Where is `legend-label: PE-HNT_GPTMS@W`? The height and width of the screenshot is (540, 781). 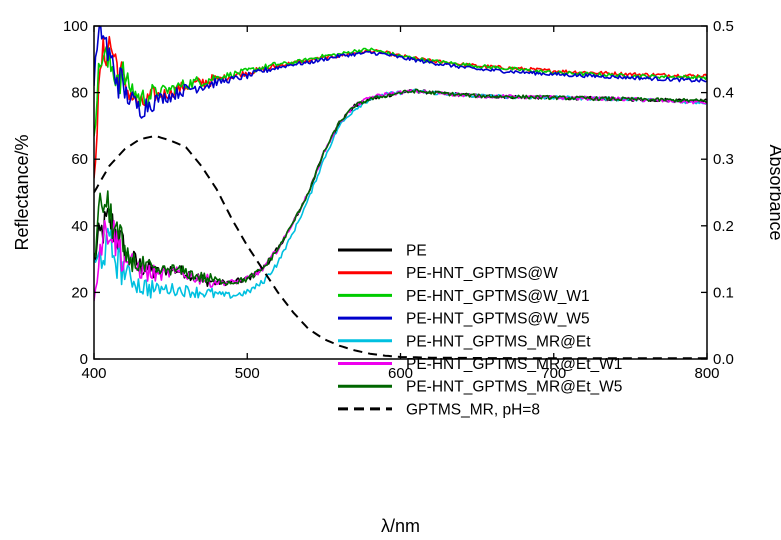 legend-label: PE-HNT_GPTMS@W is located at coordinates (482, 273).